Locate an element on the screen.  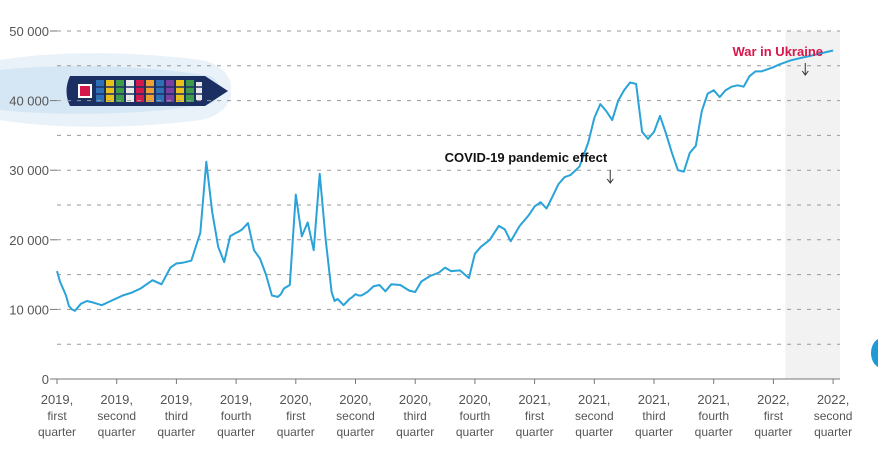
war-period-shade is located at coordinates (812, 205).